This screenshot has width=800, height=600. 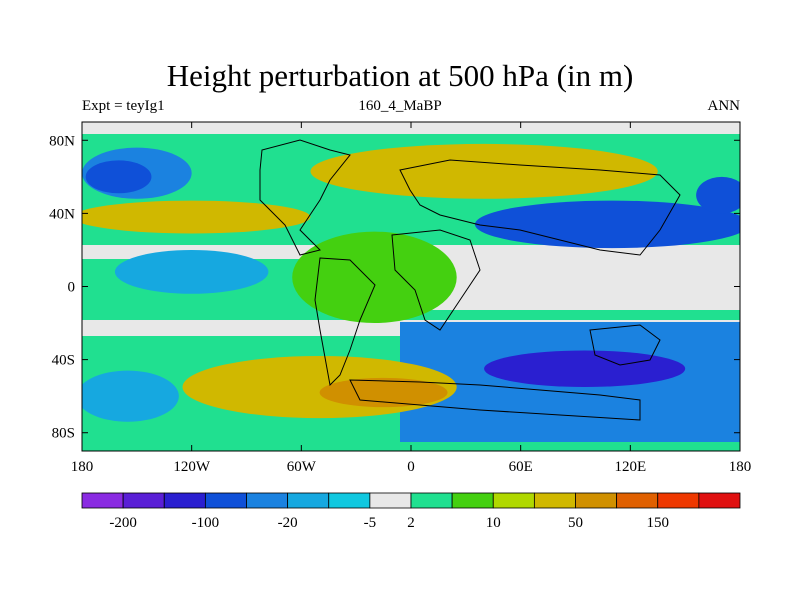 What do you see at coordinates (607, 224) in the screenshot?
I see `region-asia-low` at bounding box center [607, 224].